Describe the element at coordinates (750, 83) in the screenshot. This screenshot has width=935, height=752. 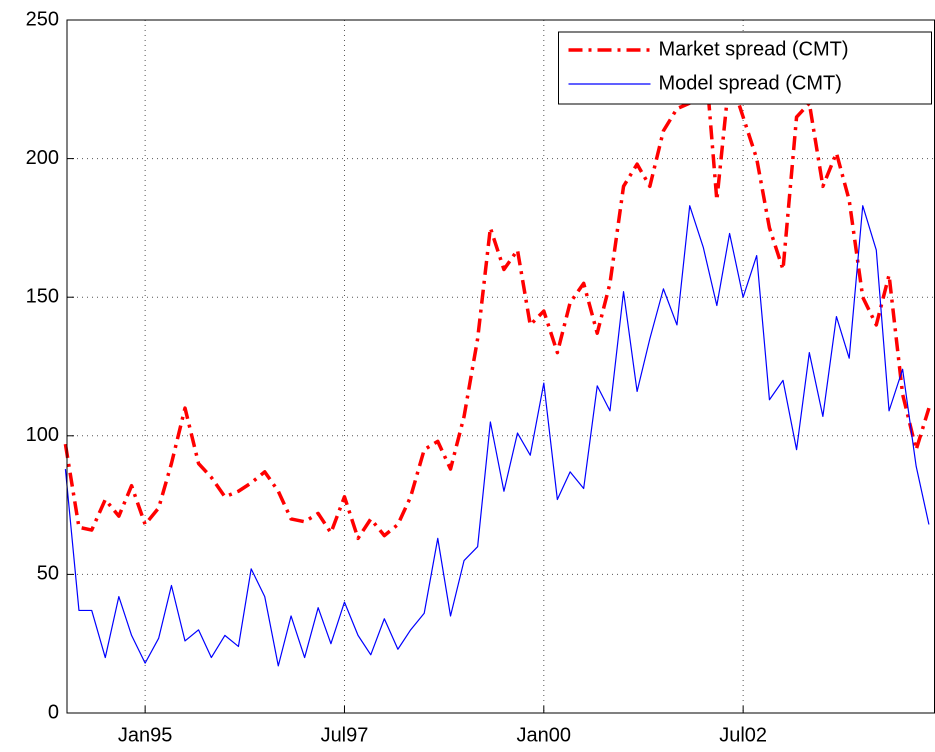
I see `legend-label: Model spread (CMT)` at that location.